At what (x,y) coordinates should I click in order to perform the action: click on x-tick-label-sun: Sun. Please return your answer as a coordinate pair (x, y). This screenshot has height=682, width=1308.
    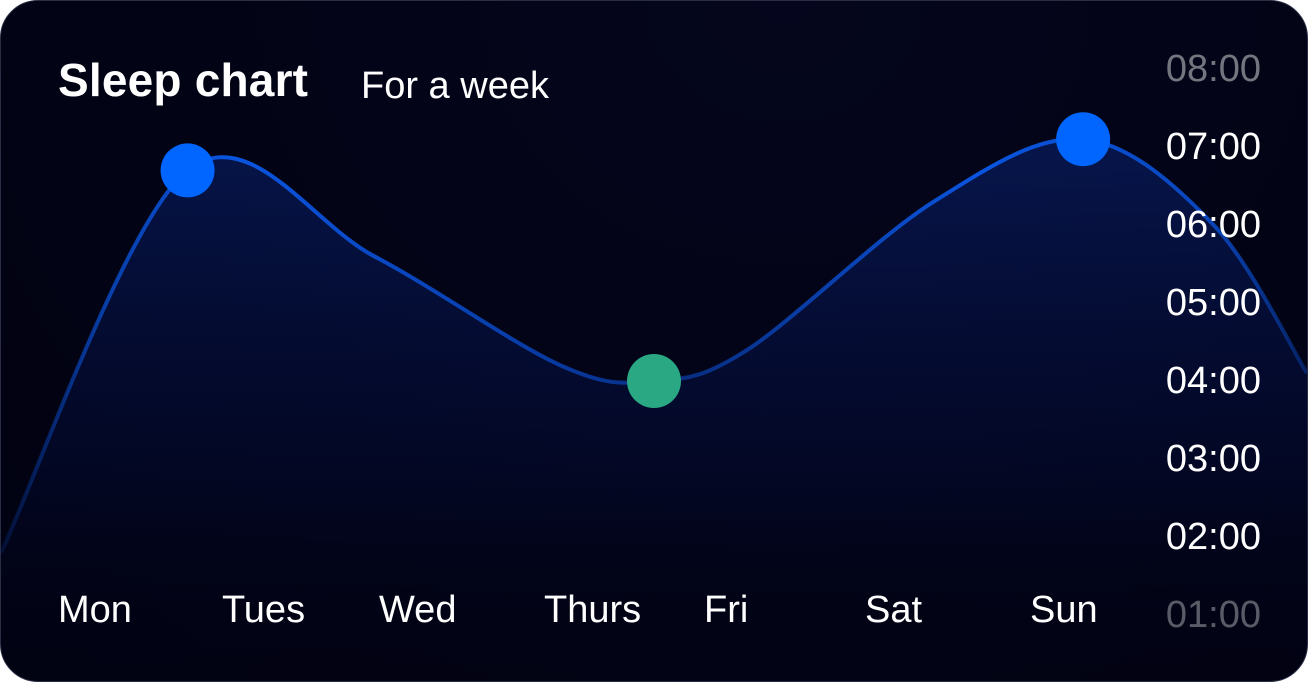
    Looking at the image, I should click on (1064, 610).